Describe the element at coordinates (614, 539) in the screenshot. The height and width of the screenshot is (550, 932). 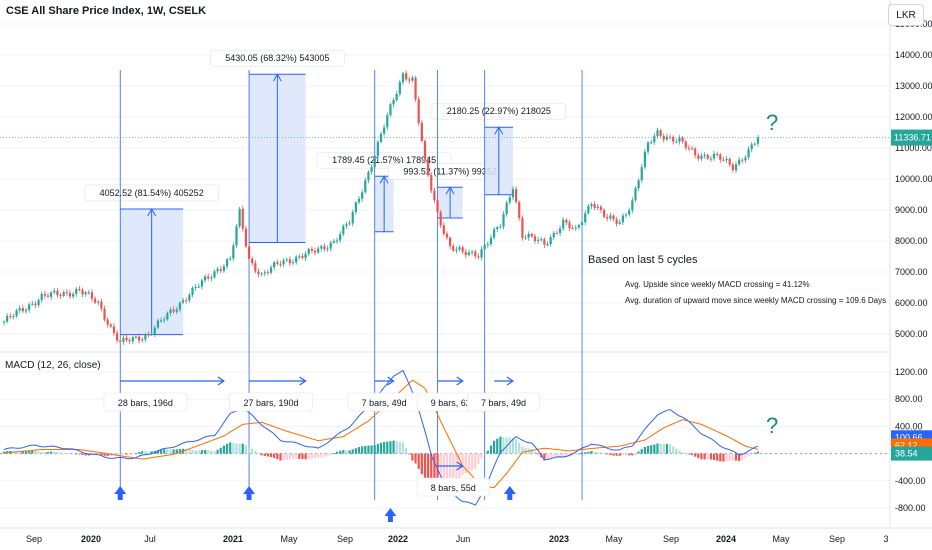
I see `x-tick-label: May` at that location.